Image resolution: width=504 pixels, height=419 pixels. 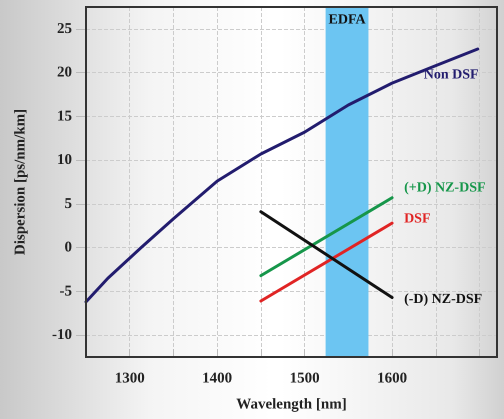 I want to click on series-label: (-D) NZ-DSF, so click(x=443, y=299).